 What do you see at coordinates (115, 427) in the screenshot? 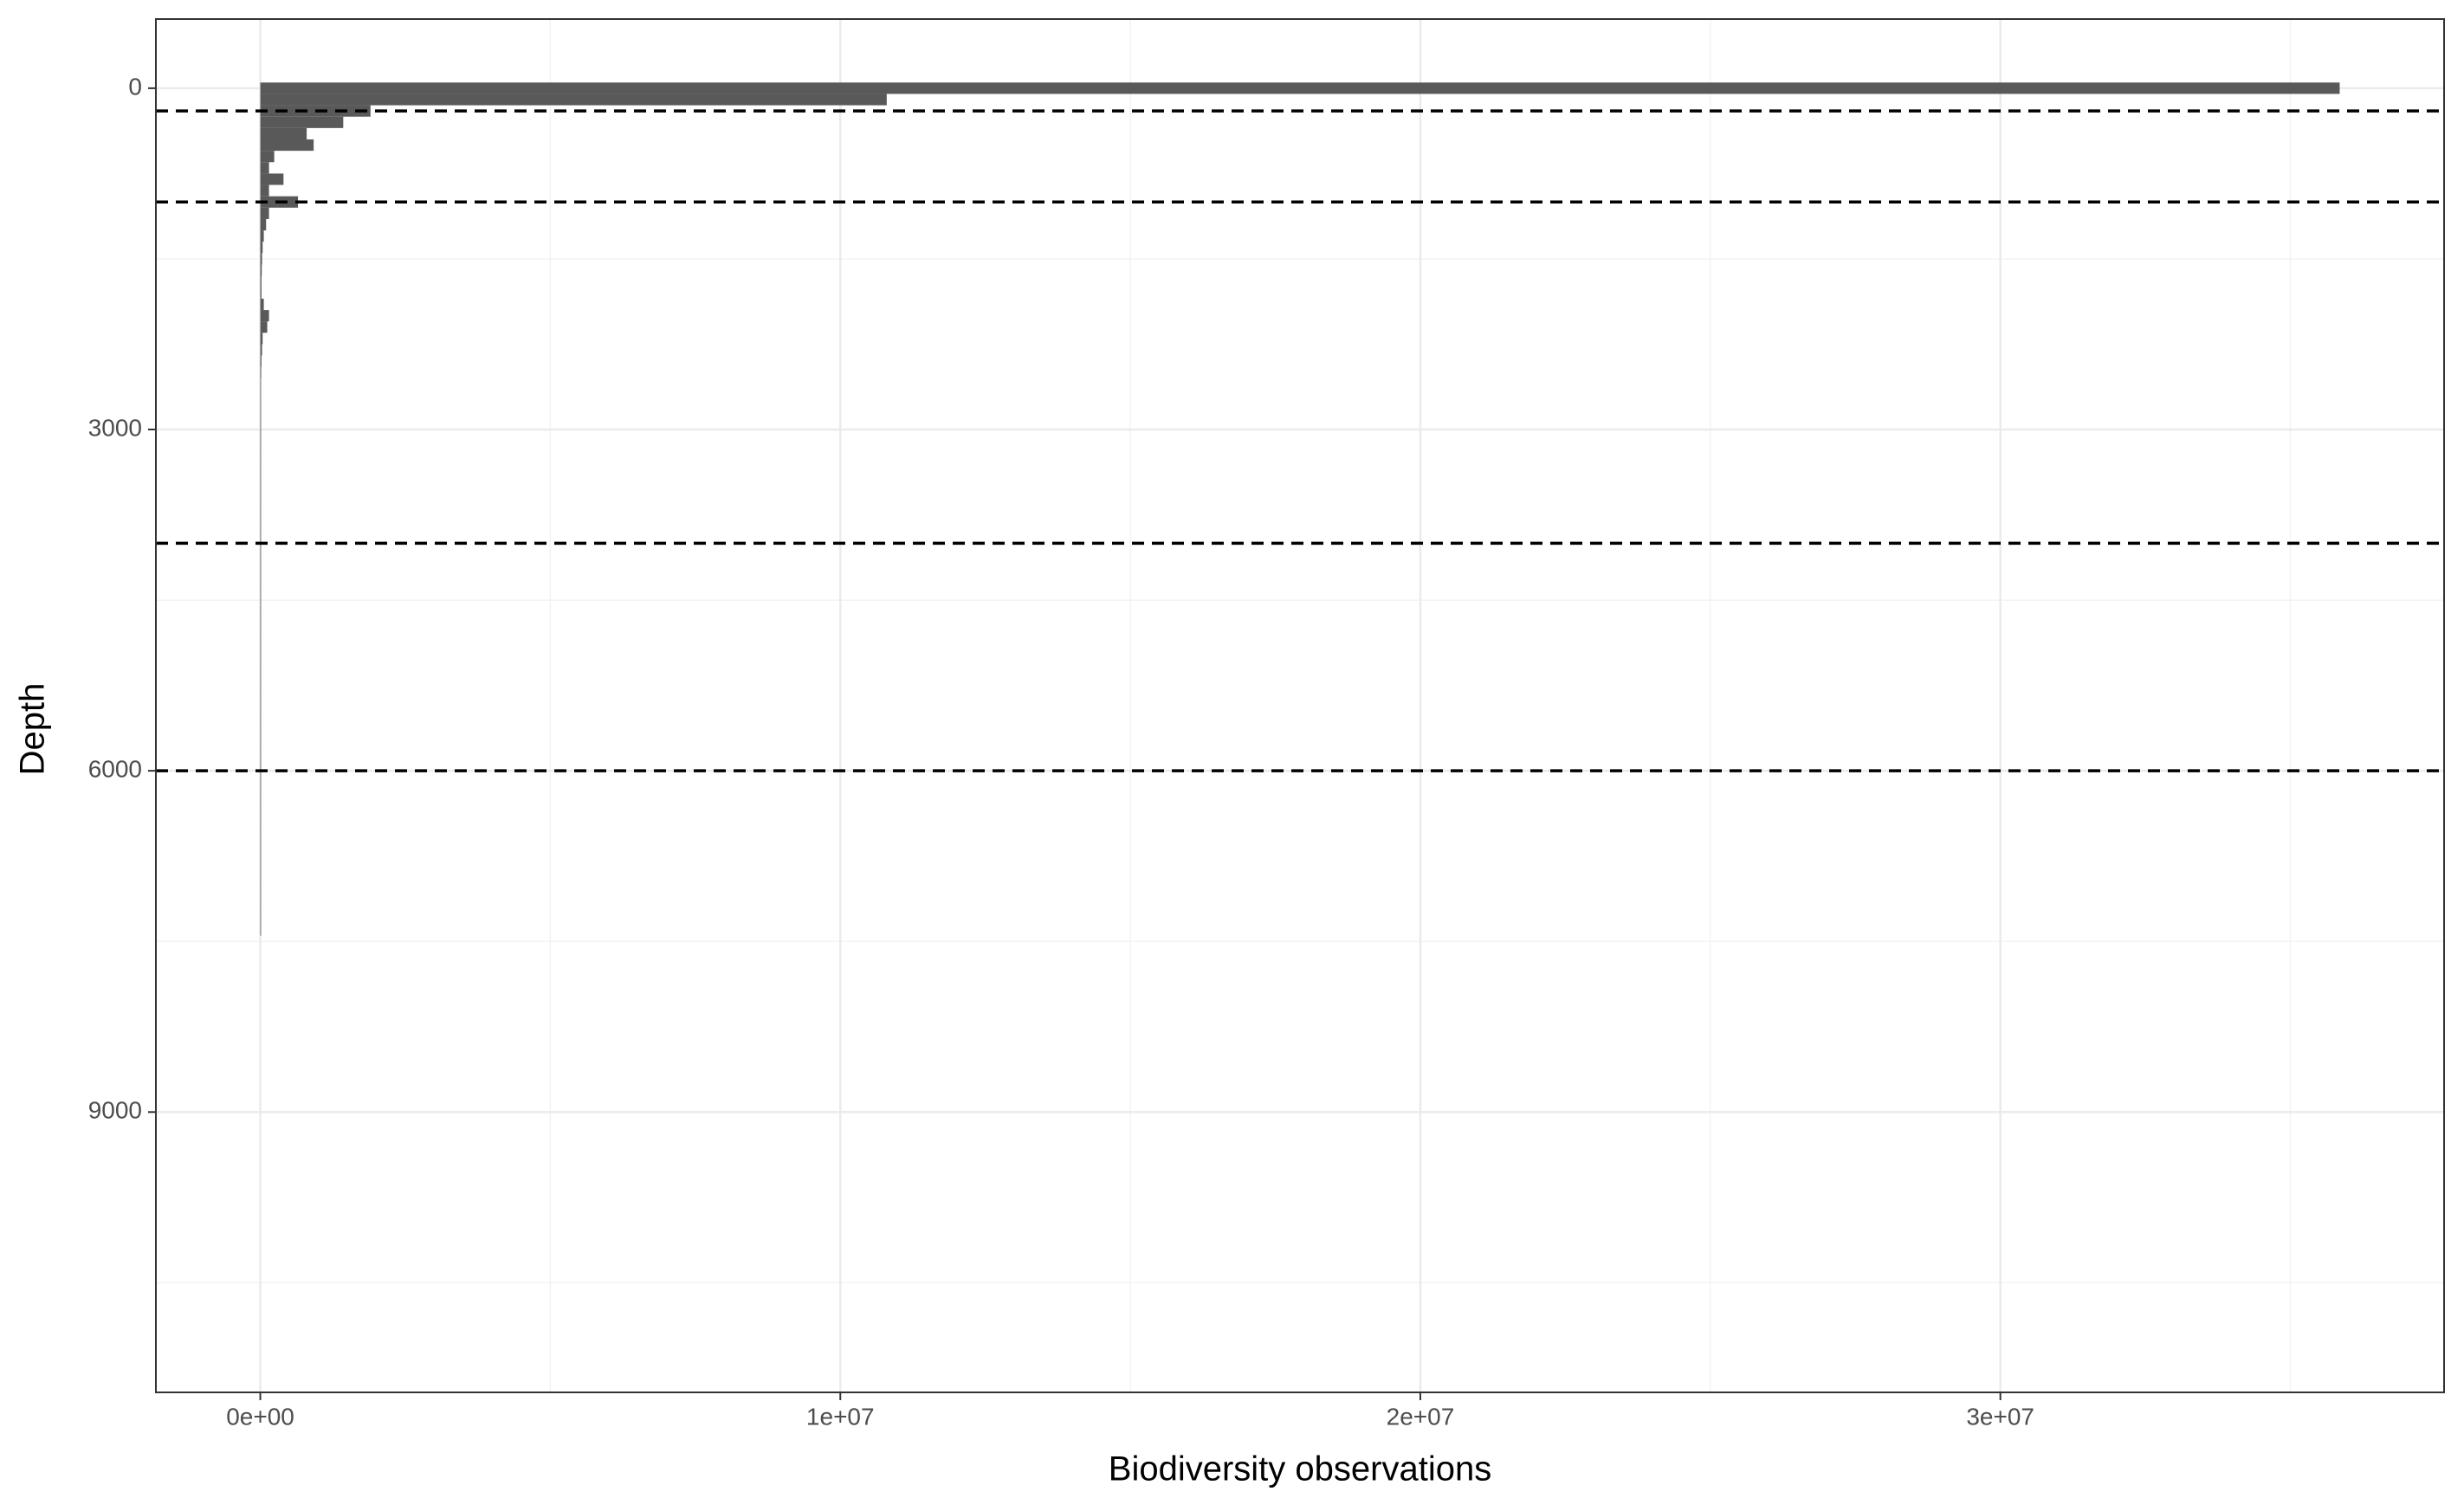
I see `y-tick-label: 3000` at bounding box center [115, 427].